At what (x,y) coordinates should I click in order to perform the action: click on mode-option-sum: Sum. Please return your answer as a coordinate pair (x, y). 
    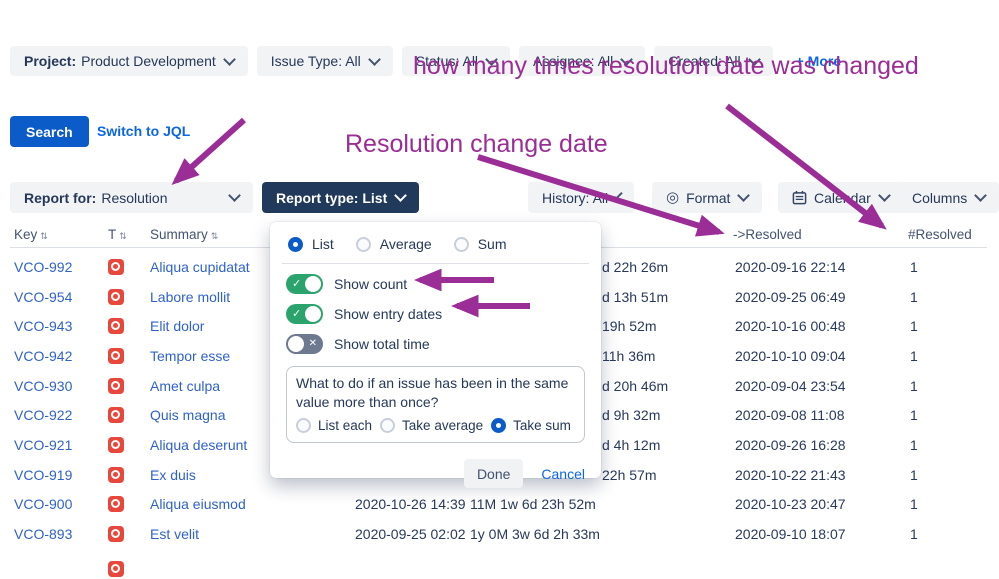
    Looking at the image, I should click on (480, 244).